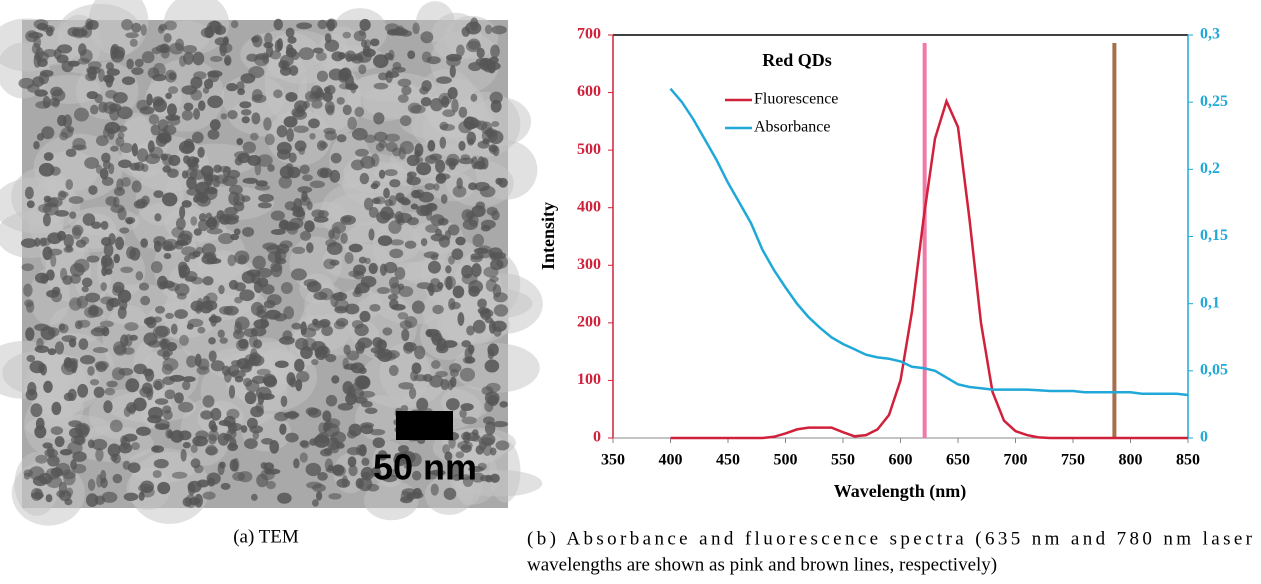  I want to click on x-tick-label: 800, so click(1131, 460).